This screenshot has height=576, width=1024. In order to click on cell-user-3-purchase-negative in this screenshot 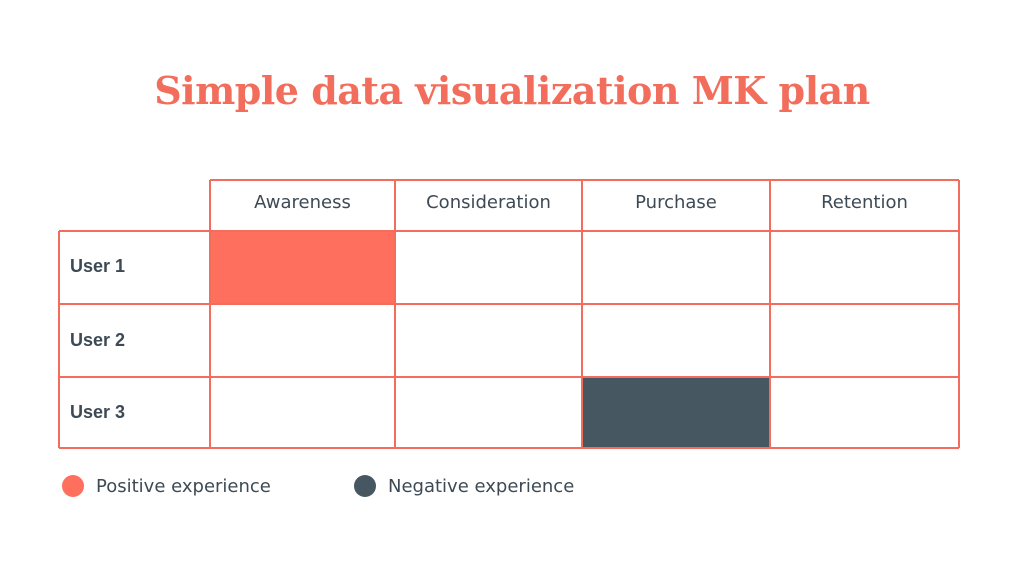, I will do `click(676, 412)`.